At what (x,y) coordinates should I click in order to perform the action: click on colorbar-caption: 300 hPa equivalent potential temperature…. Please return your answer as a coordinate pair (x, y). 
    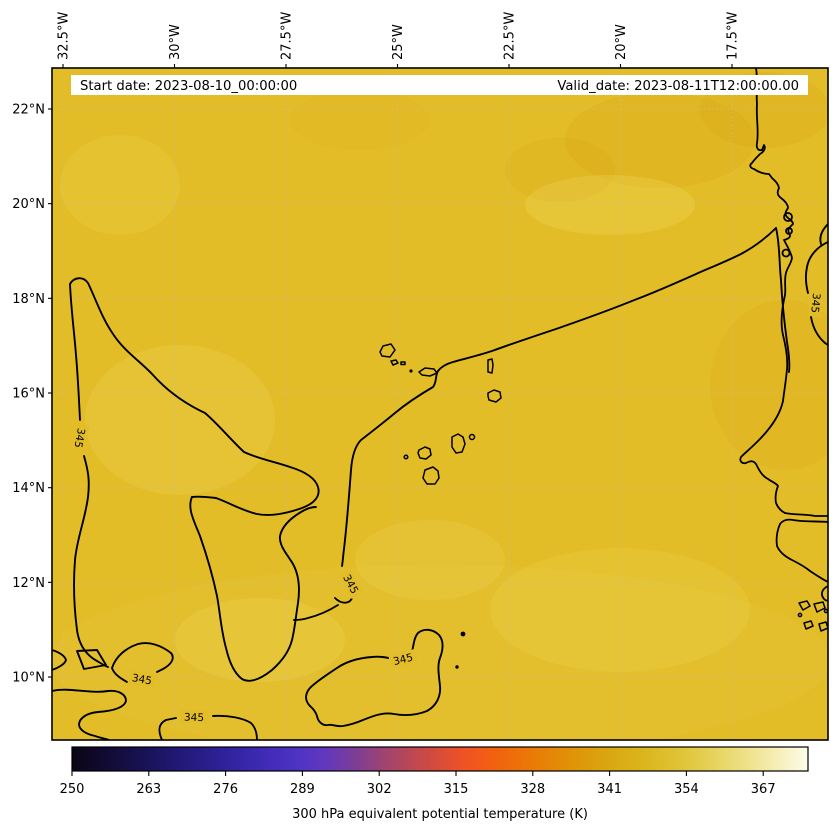
    Looking at the image, I should click on (440, 814).